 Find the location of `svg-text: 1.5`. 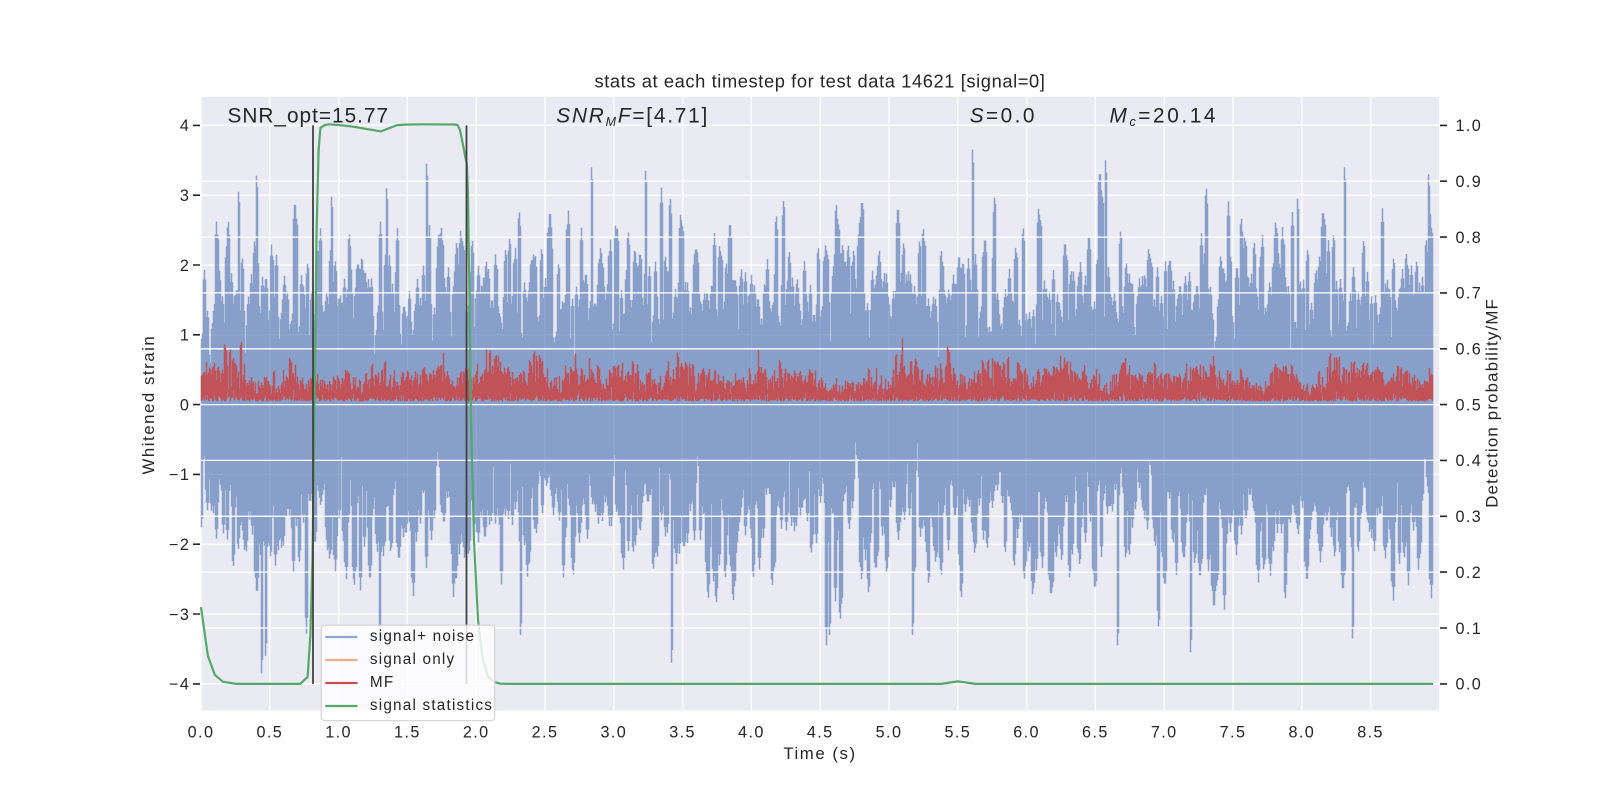

svg-text: 1.5 is located at coordinates (407, 732).